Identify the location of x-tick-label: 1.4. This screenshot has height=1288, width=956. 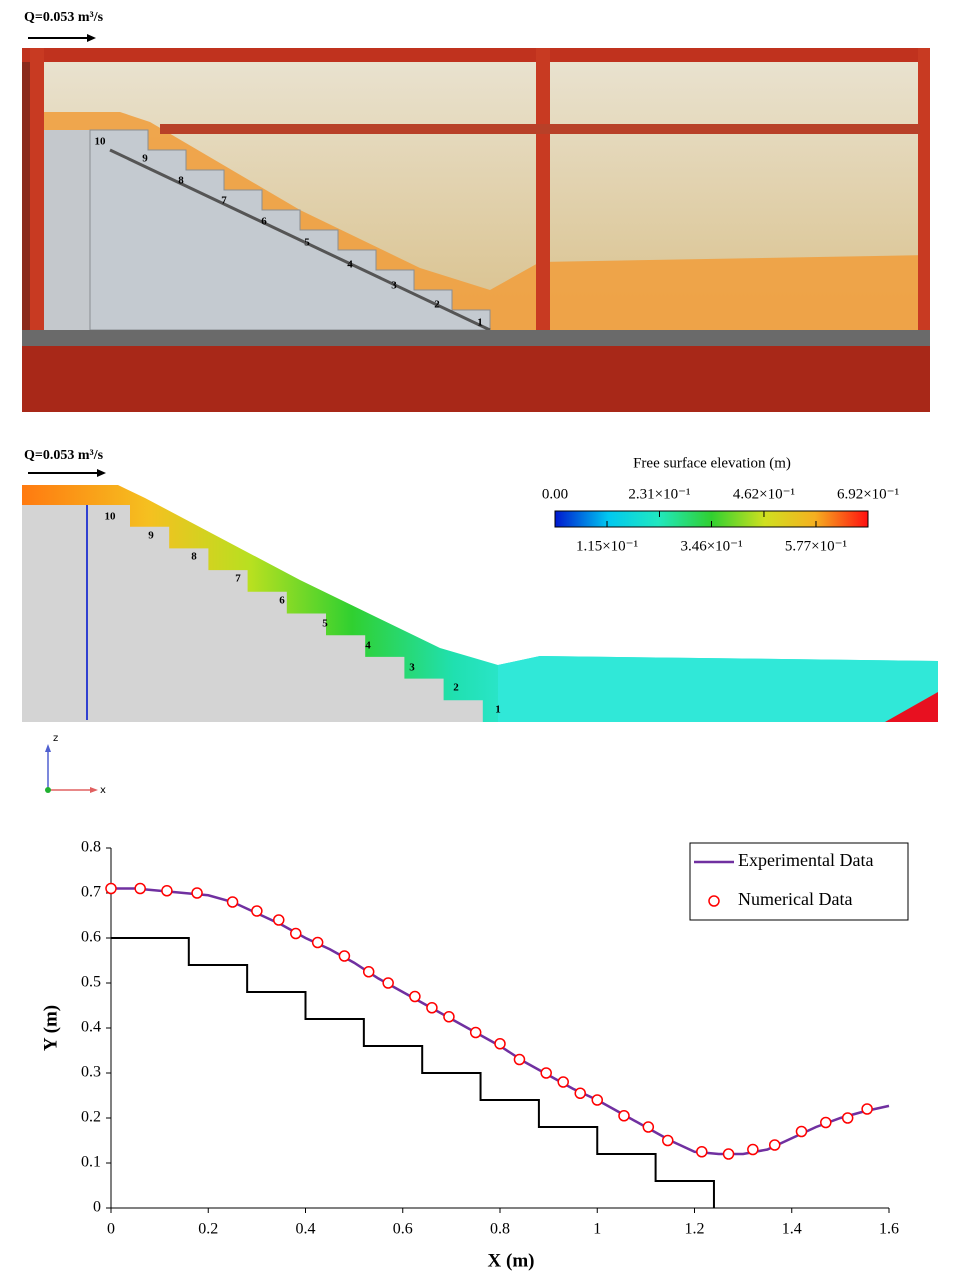
(792, 1229).